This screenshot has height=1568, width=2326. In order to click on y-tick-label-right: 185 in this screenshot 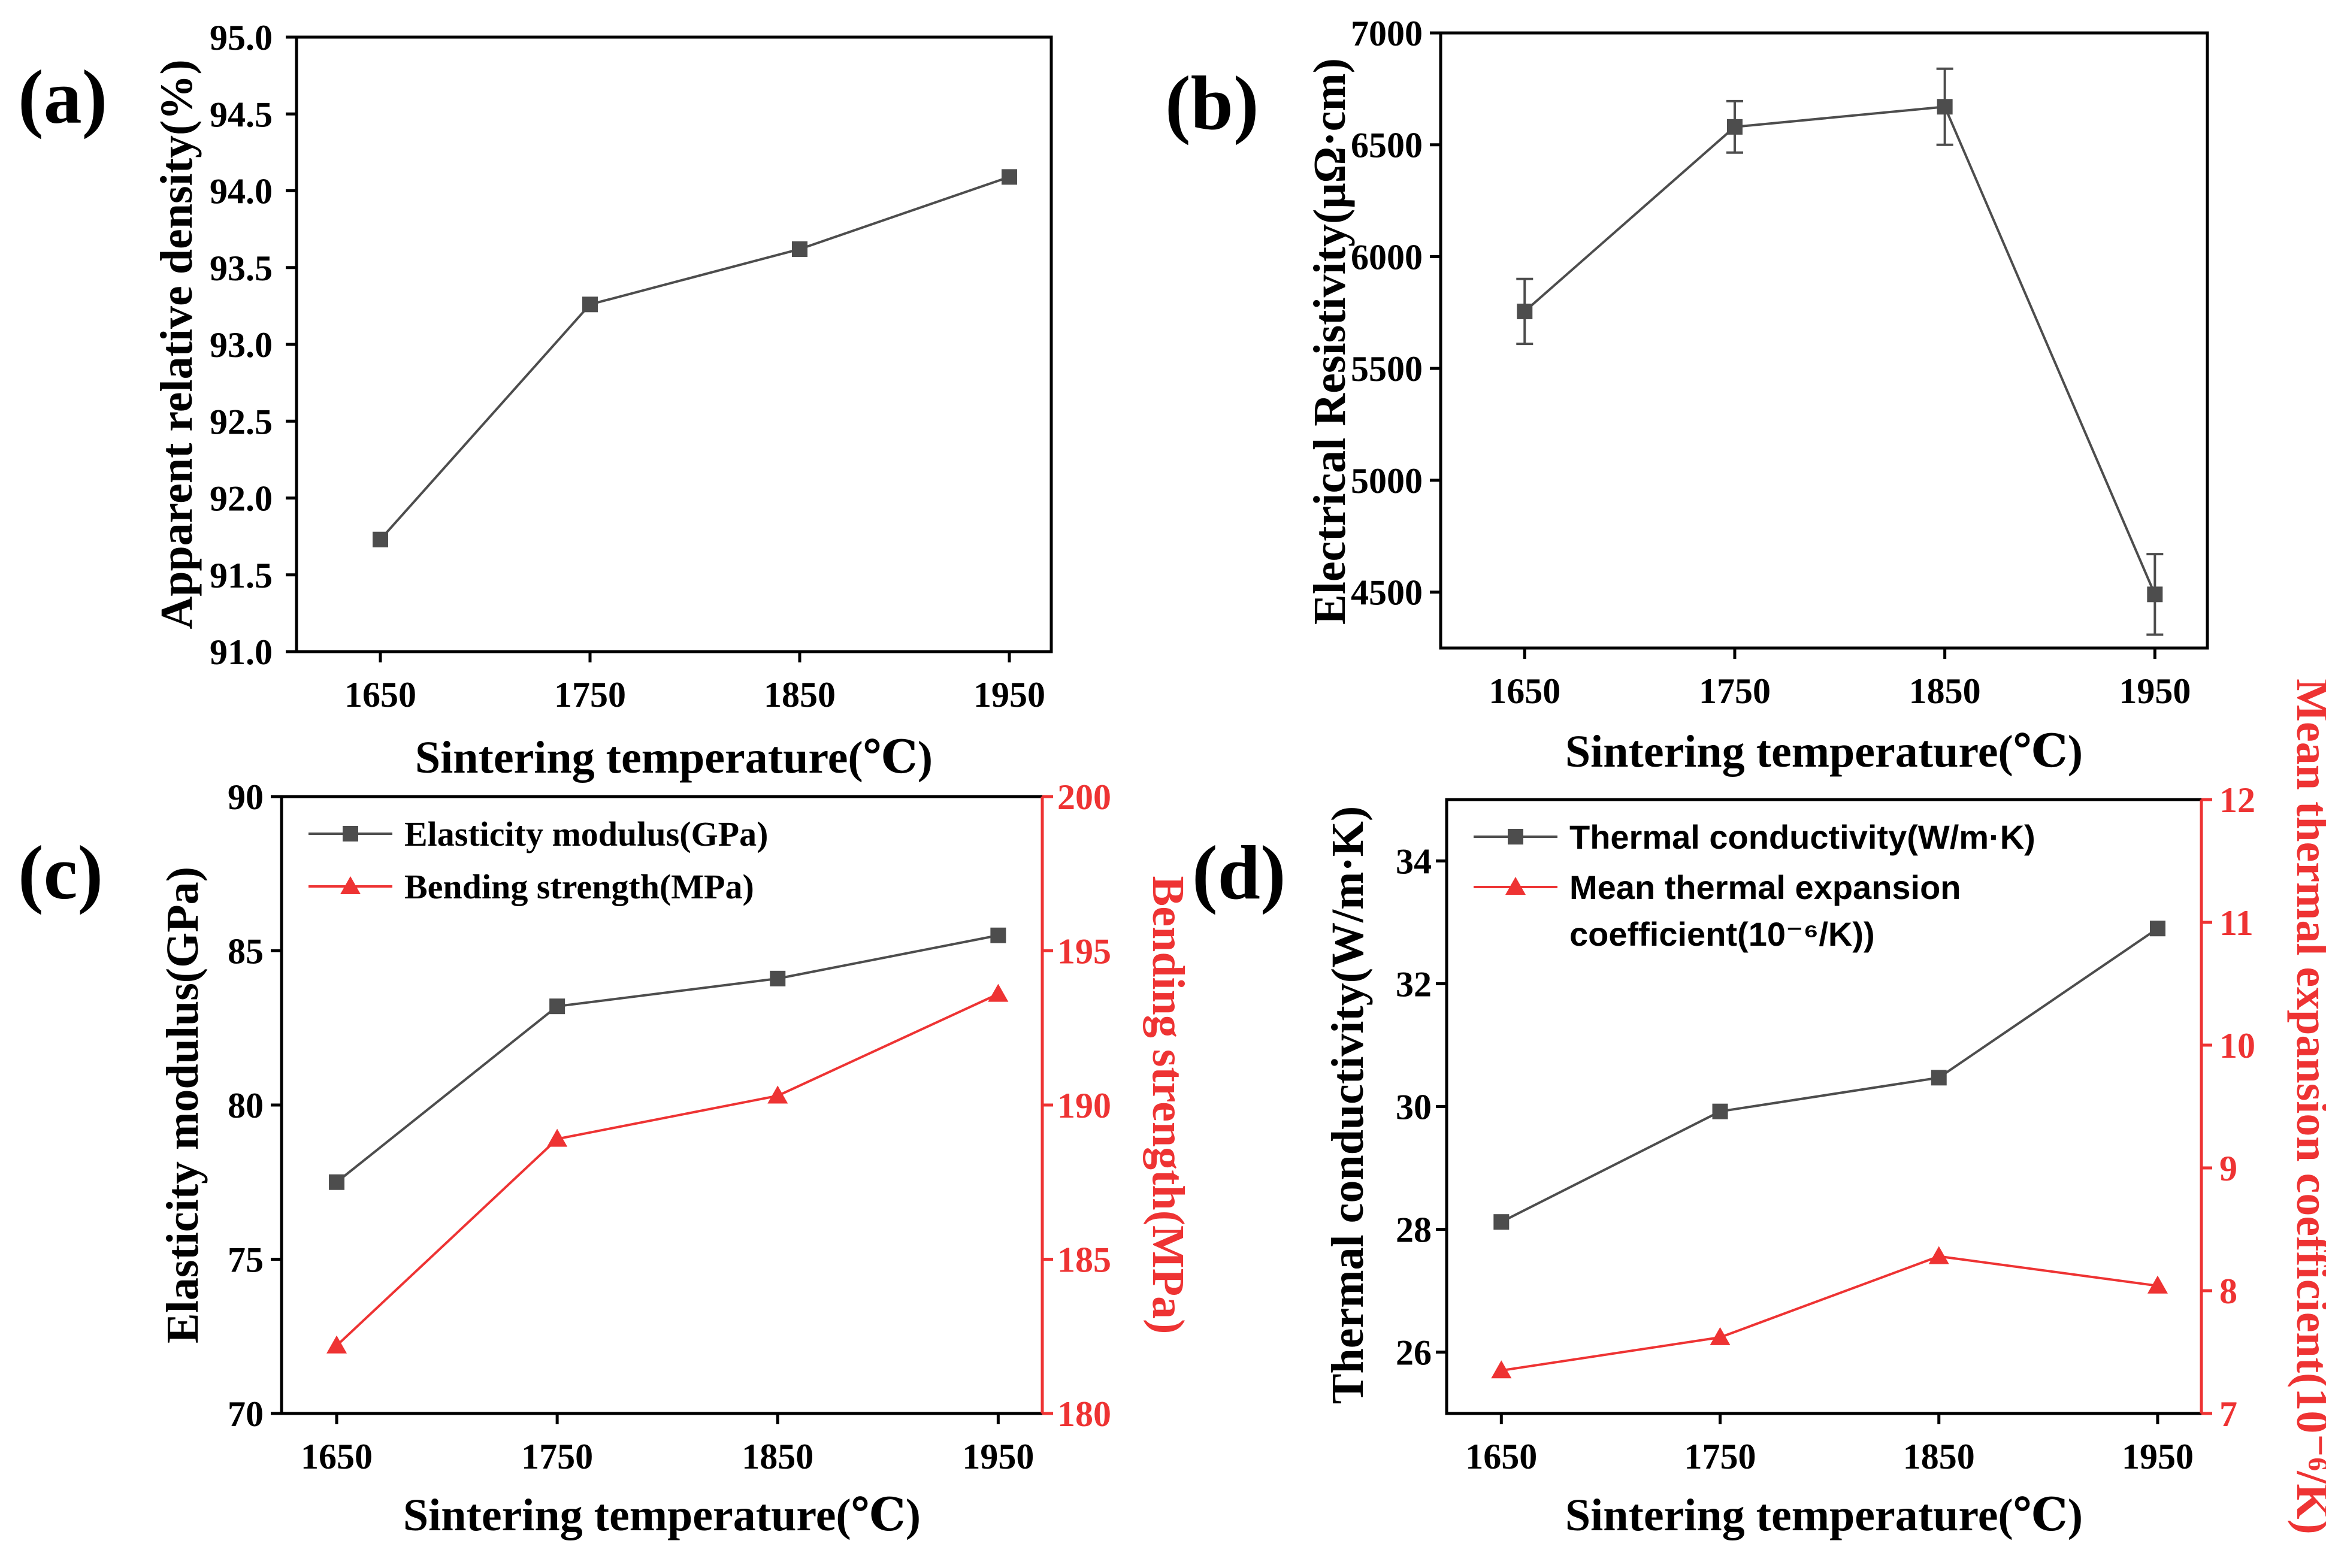, I will do `click(1084, 1260)`.